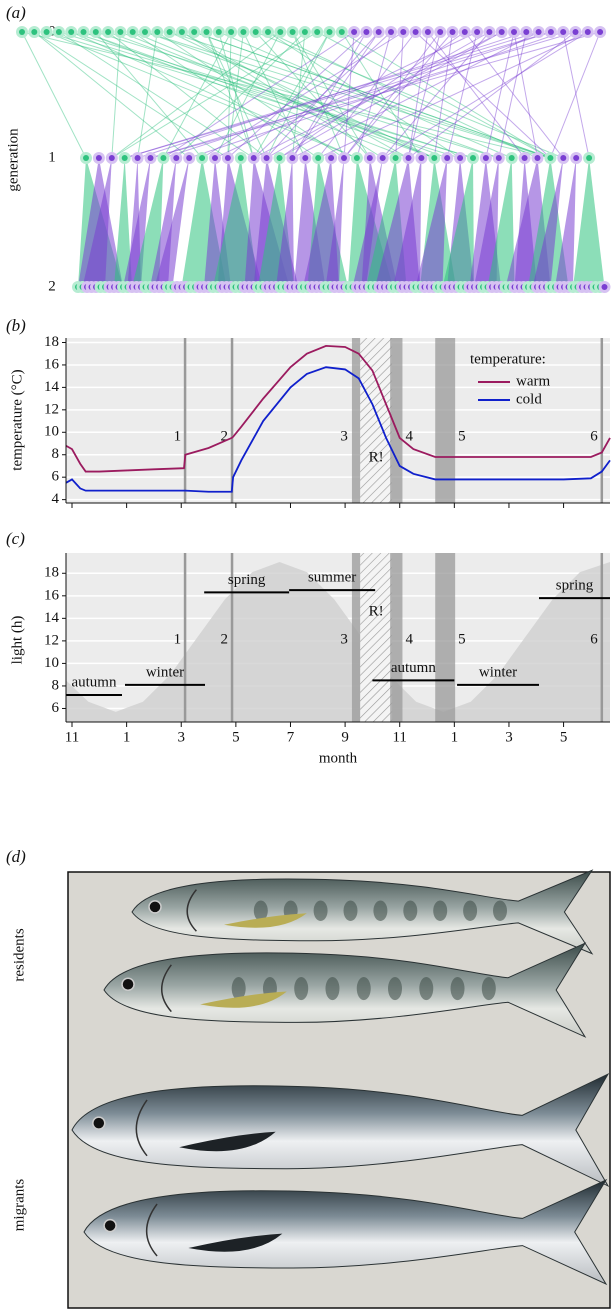 The height and width of the screenshot is (1313, 612). What do you see at coordinates (399, 737) in the screenshot?
I see `x-tick-label: 11` at bounding box center [399, 737].